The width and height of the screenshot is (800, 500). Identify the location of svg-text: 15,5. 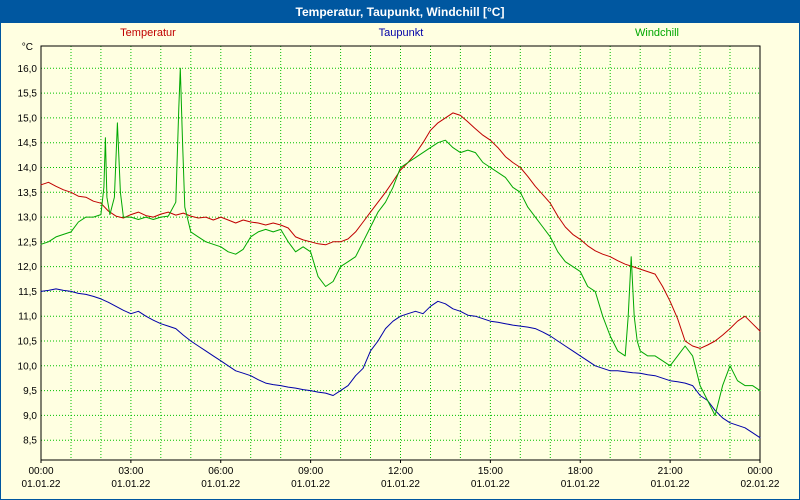
(28, 94).